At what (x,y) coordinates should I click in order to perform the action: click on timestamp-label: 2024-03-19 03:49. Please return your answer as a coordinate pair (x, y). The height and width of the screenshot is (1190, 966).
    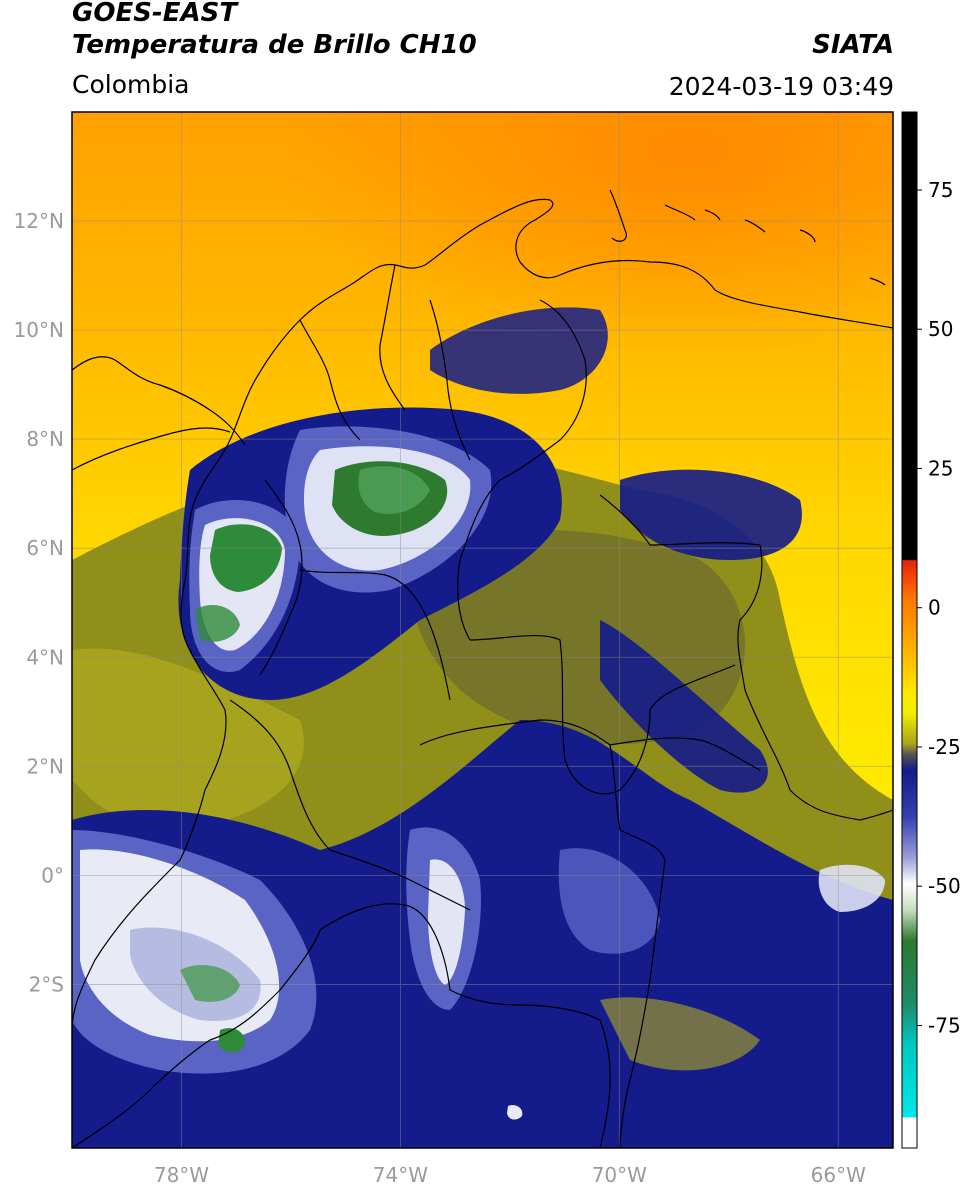
    Looking at the image, I should click on (781, 86).